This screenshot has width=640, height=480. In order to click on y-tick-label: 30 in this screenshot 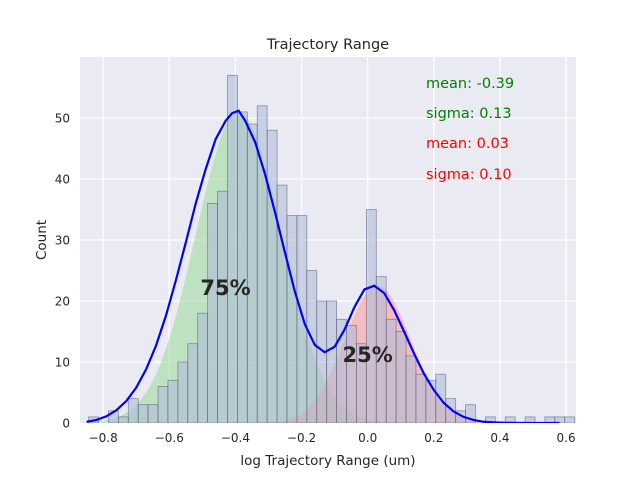, I will do `click(62, 241)`.